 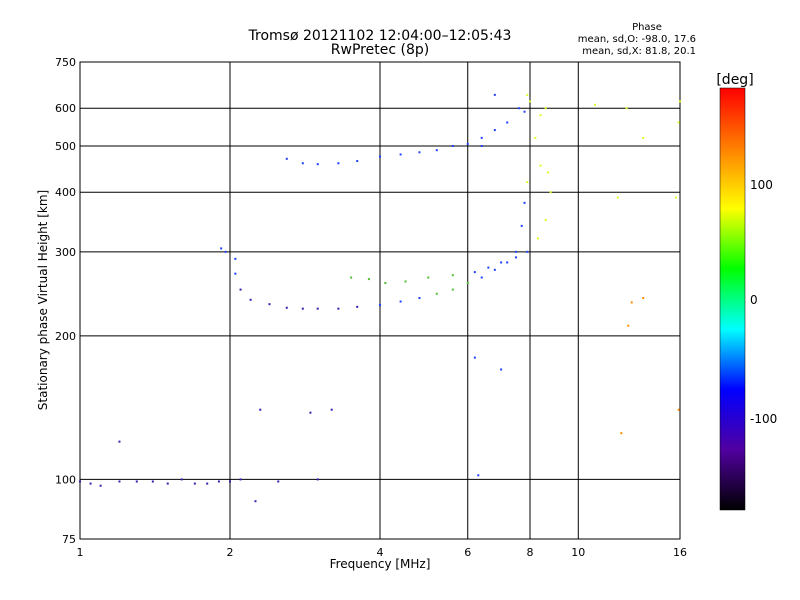 I want to click on y-tick-label: 300, so click(x=65, y=252).